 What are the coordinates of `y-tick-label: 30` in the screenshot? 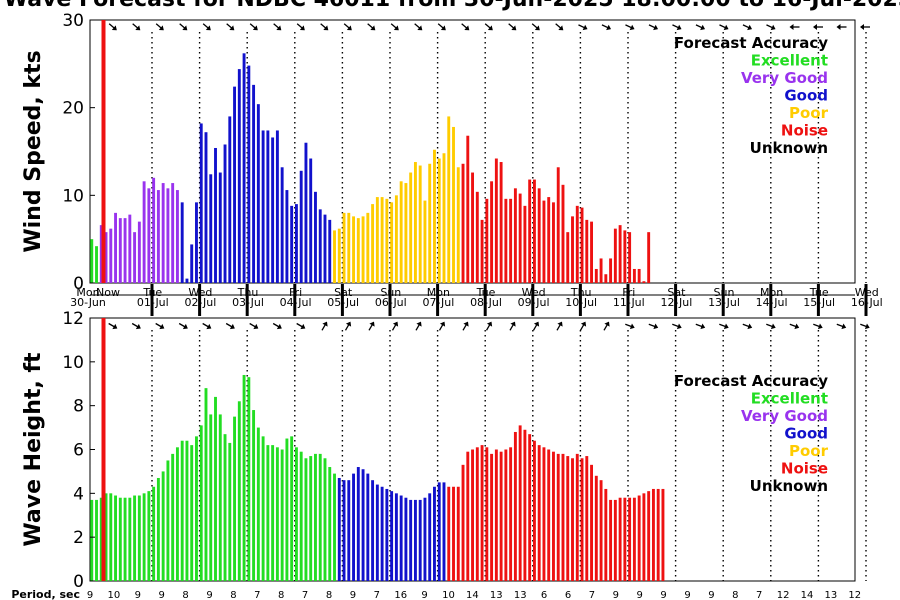 It's located at (73, 21).